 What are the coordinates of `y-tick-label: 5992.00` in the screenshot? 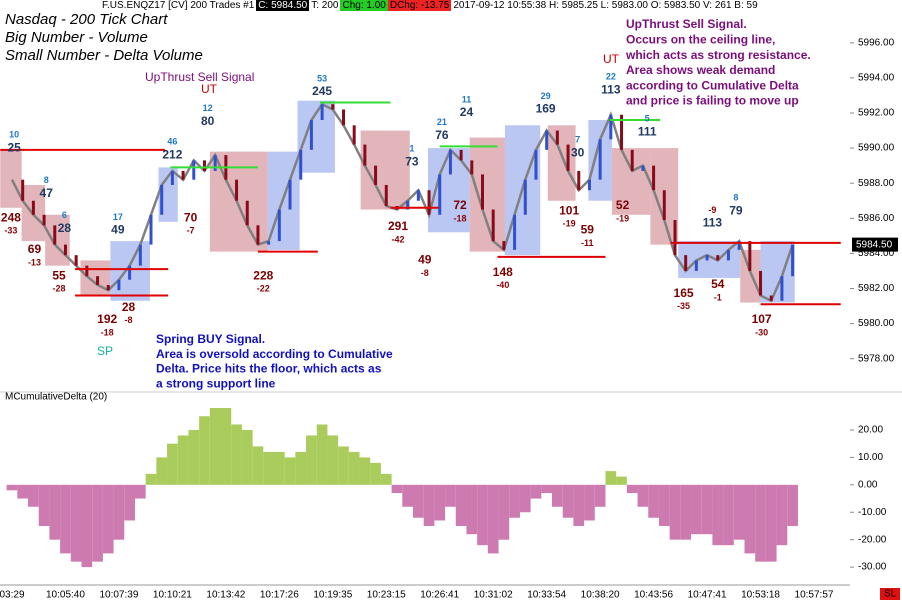 It's located at (876, 113).